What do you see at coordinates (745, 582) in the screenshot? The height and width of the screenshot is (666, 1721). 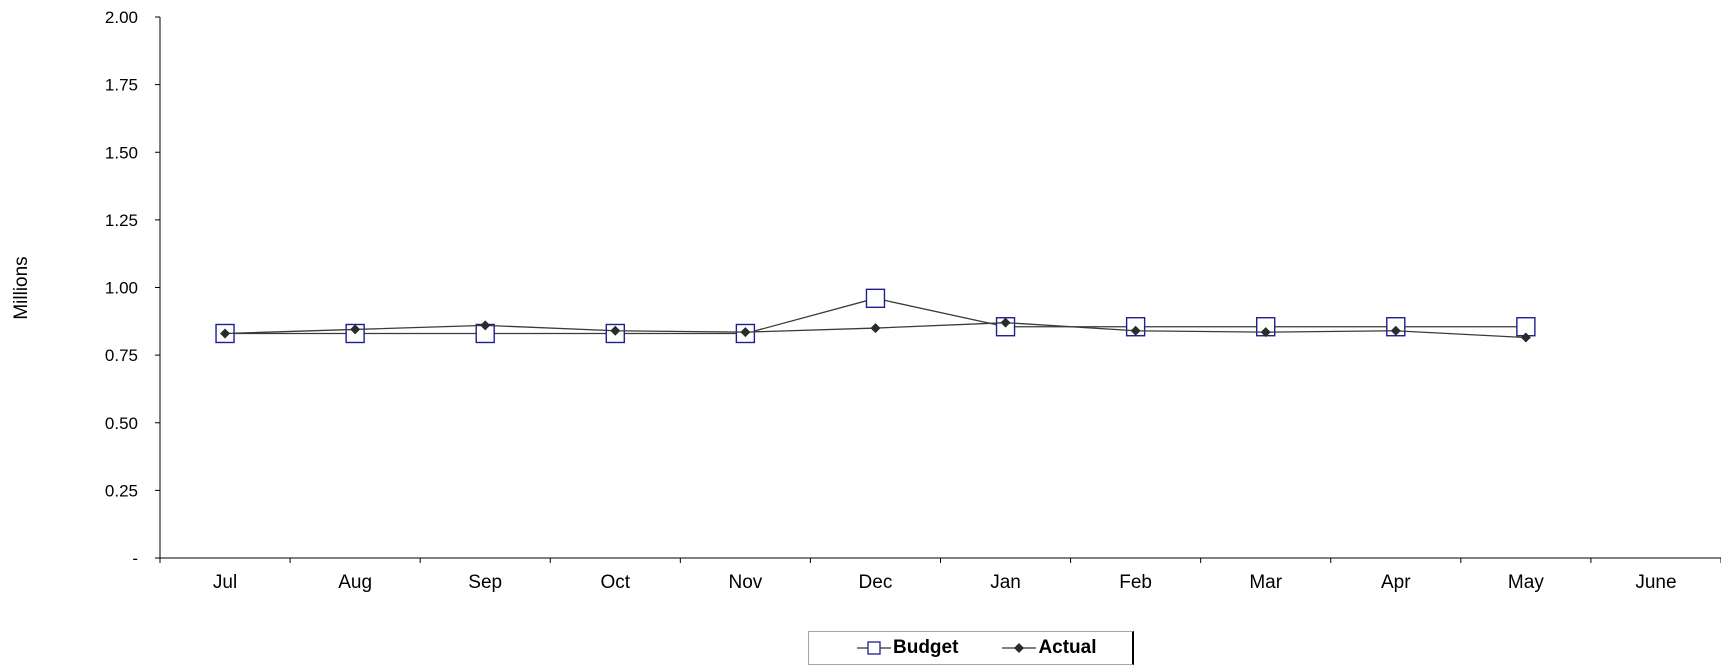 I see `x-tick-label: Nov` at bounding box center [745, 582].